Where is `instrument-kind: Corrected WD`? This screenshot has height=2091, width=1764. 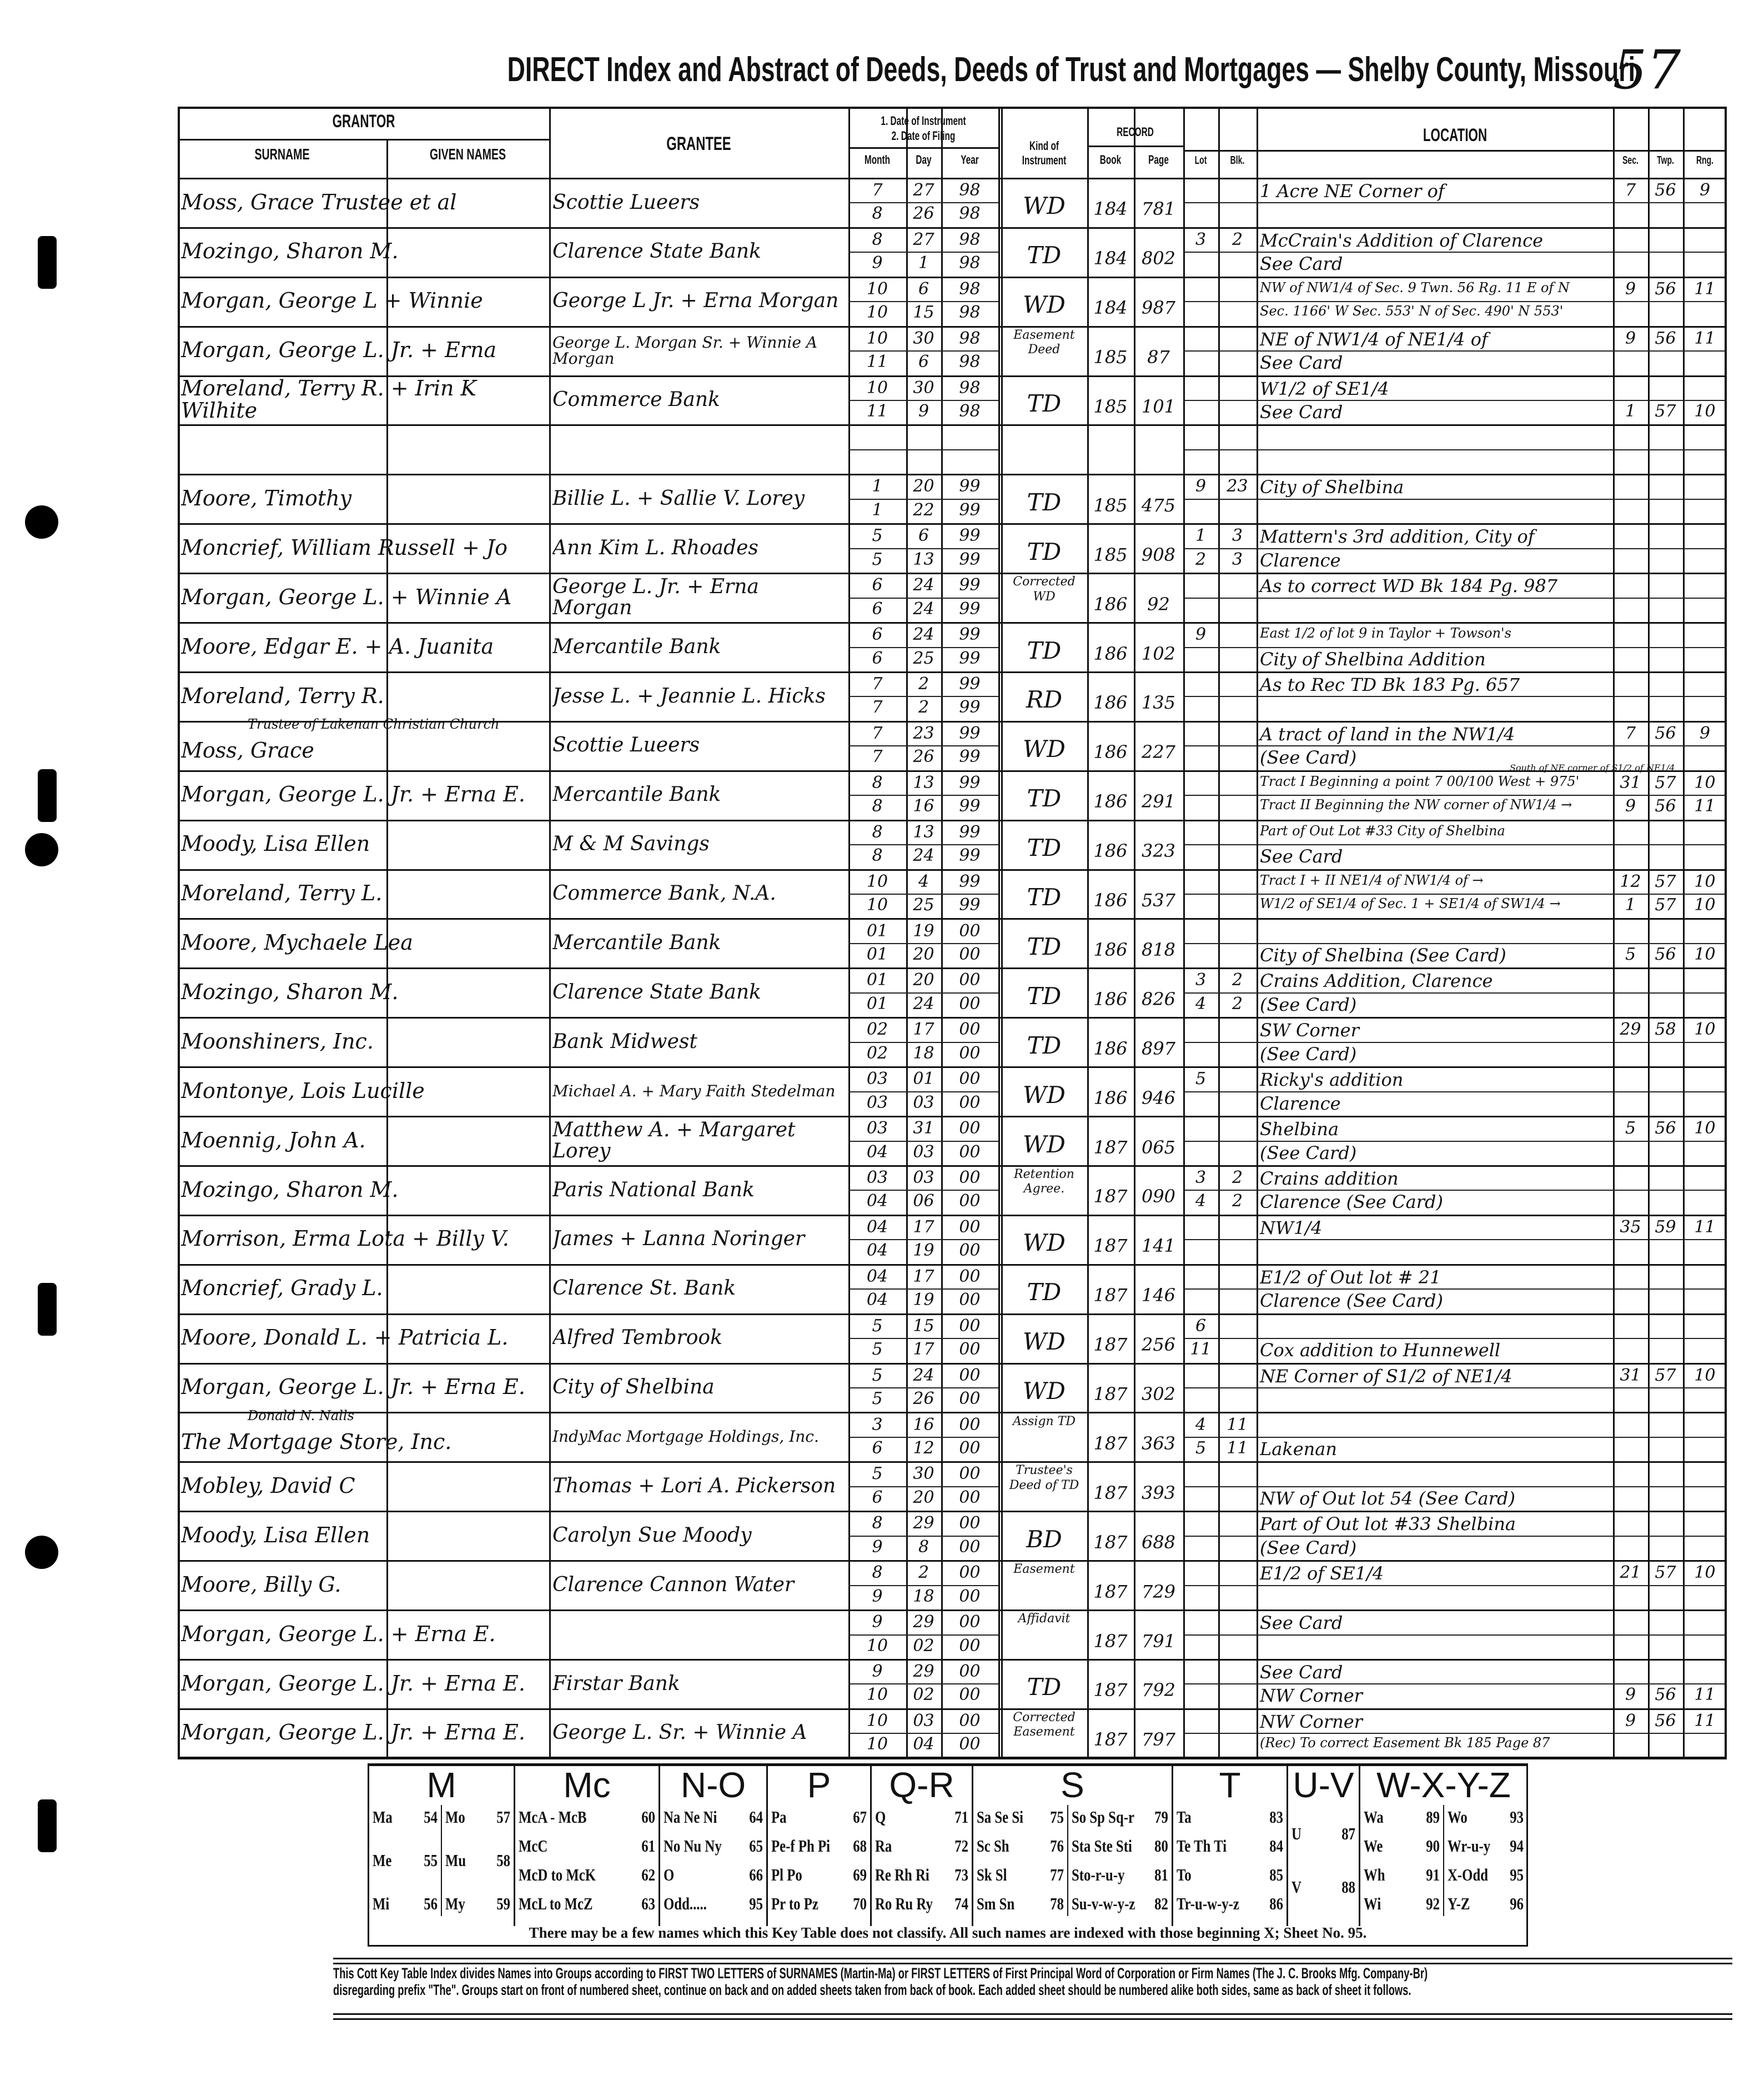
instrument-kind: Corrected WD is located at coordinates (1044, 589).